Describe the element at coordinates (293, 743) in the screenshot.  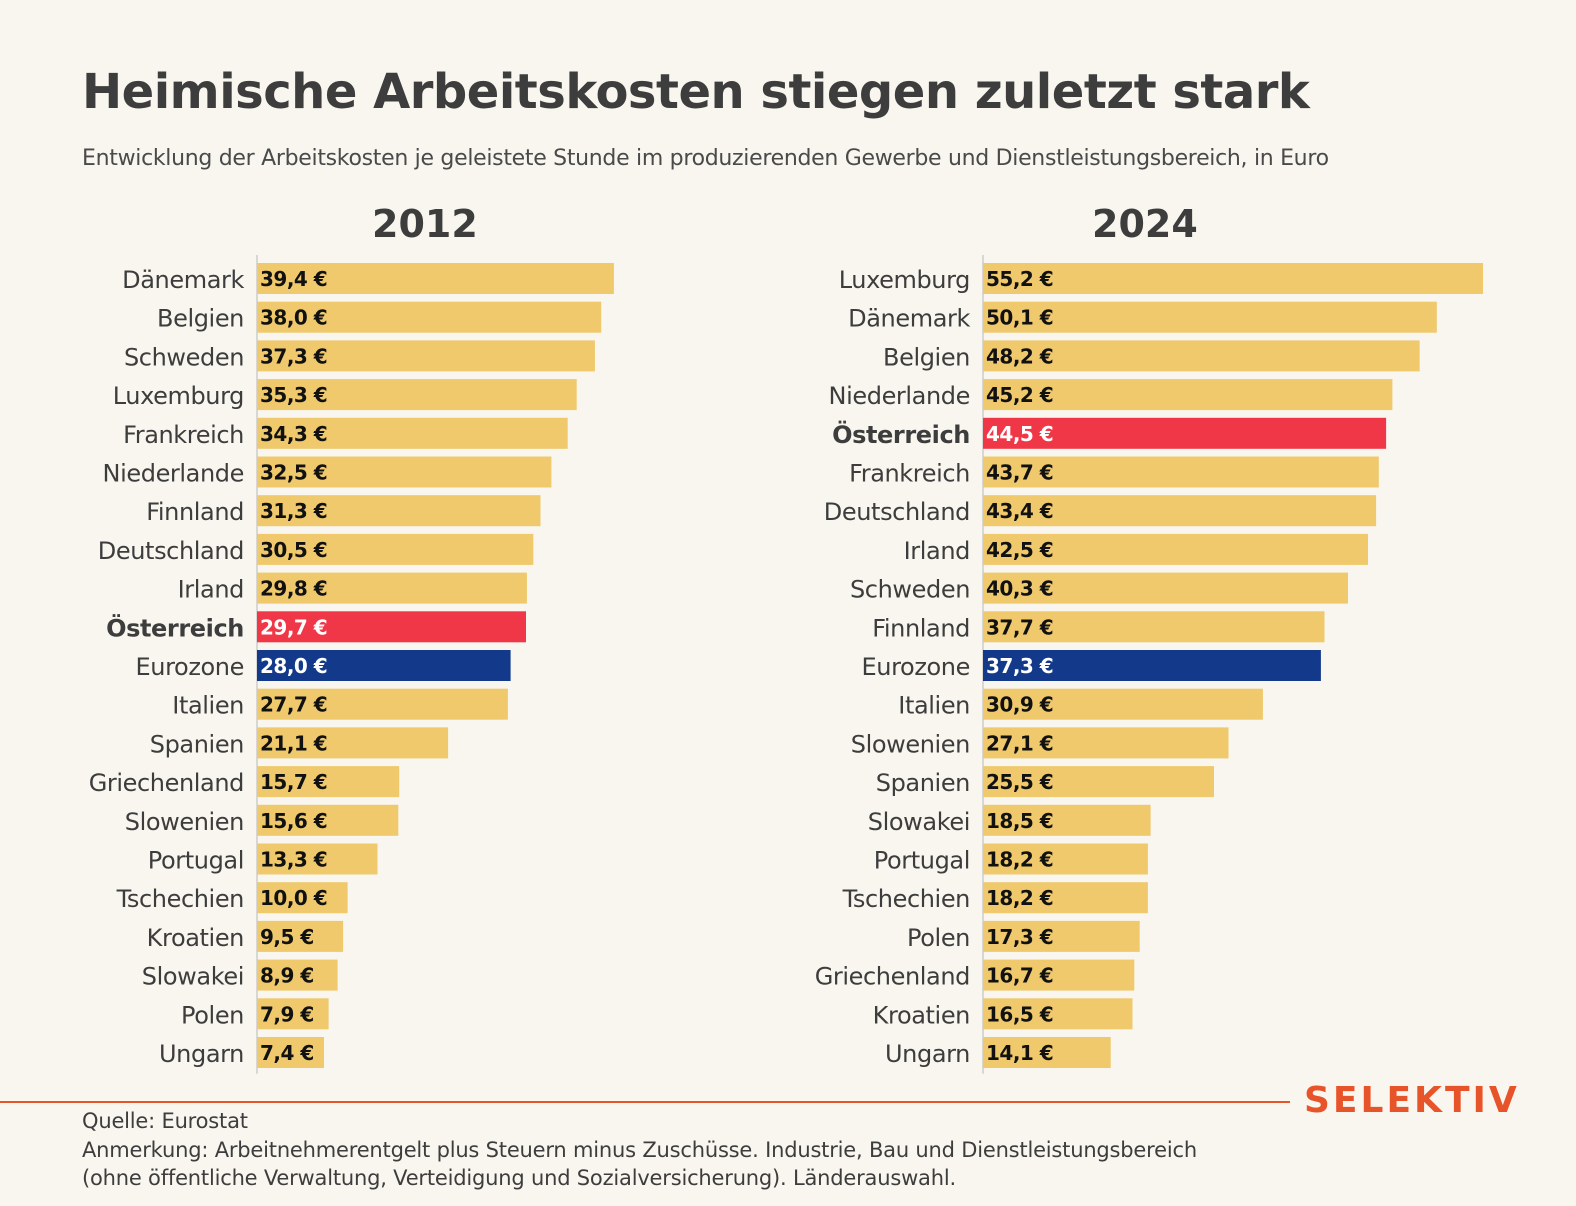
I see `data-label-2012-12: 21,1 €` at that location.